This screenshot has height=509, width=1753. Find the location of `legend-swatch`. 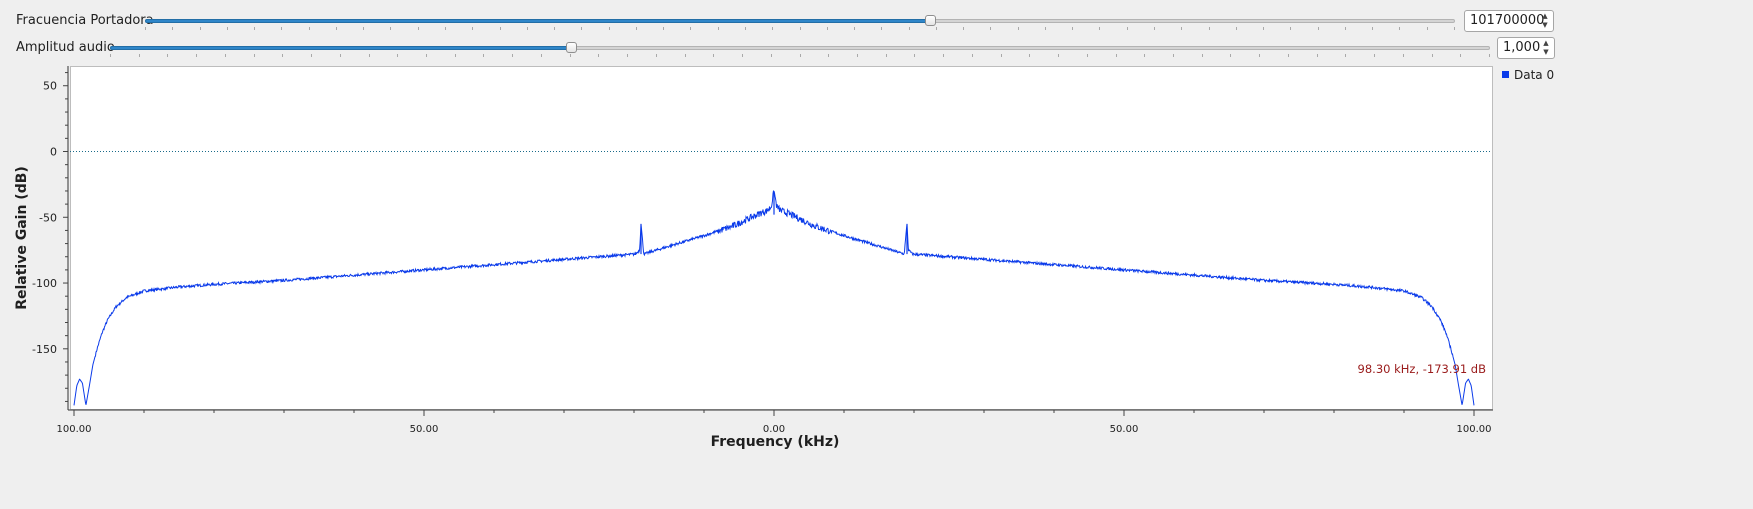

legend-swatch is located at coordinates (1505, 74).